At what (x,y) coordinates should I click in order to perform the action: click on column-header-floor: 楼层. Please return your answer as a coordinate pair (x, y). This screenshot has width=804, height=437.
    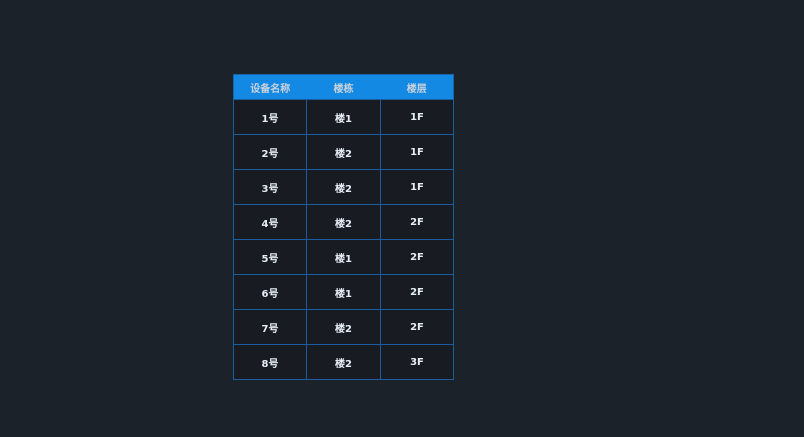
    Looking at the image, I should click on (417, 87).